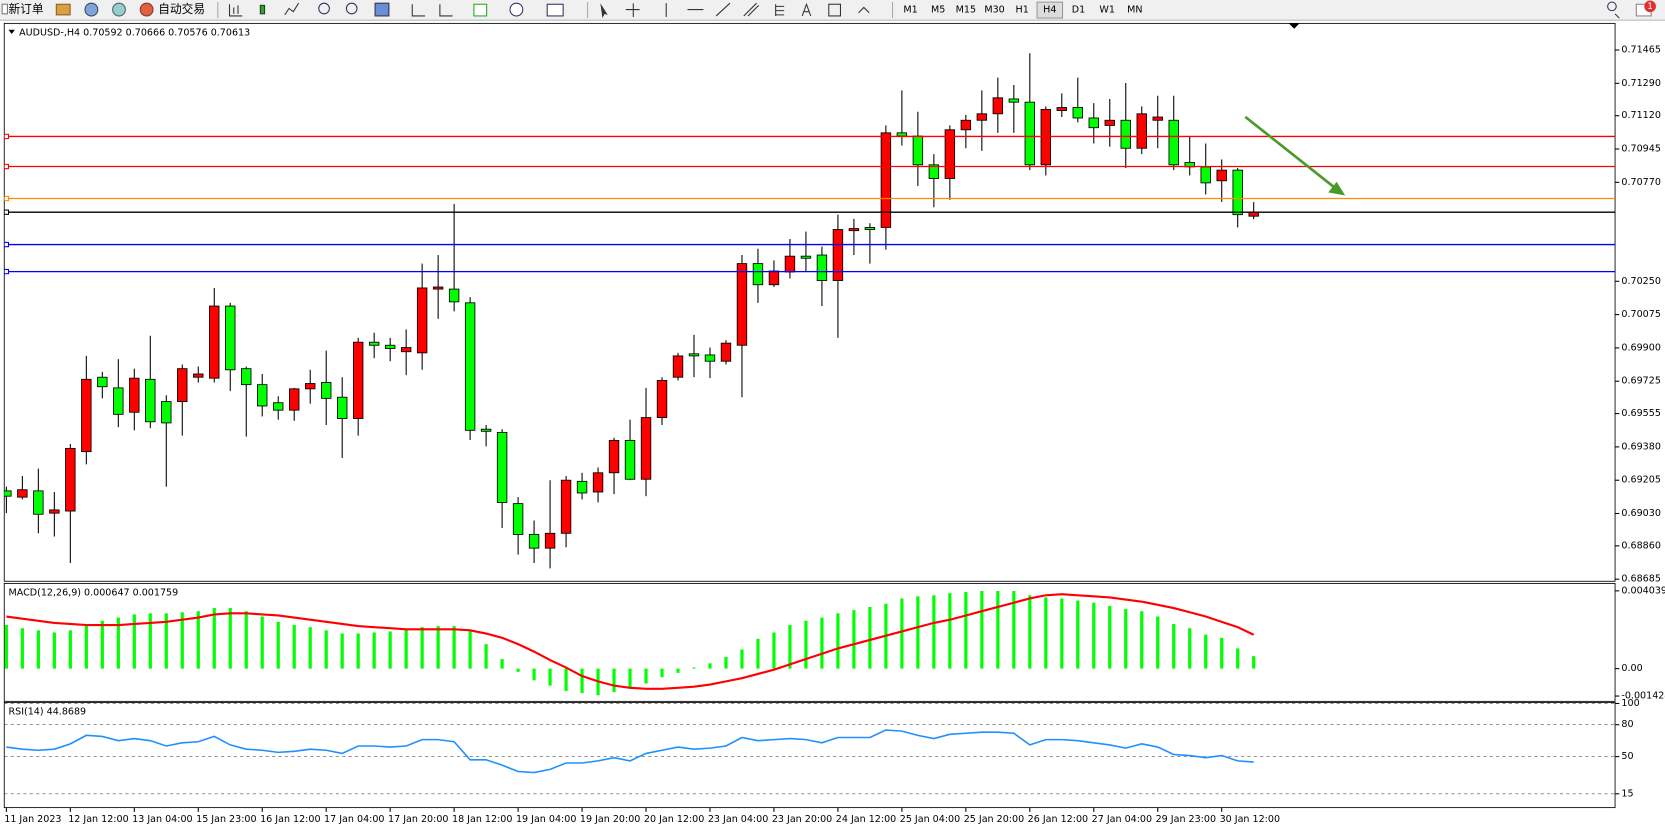 The height and width of the screenshot is (831, 1665). Describe the element at coordinates (632, 10) in the screenshot. I see `crosshair-button` at that location.